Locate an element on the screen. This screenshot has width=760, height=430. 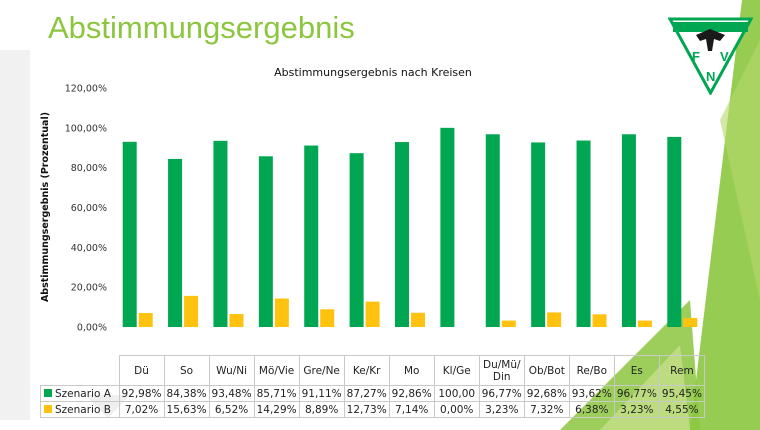
data-label: 4,55% is located at coordinates (682, 409).